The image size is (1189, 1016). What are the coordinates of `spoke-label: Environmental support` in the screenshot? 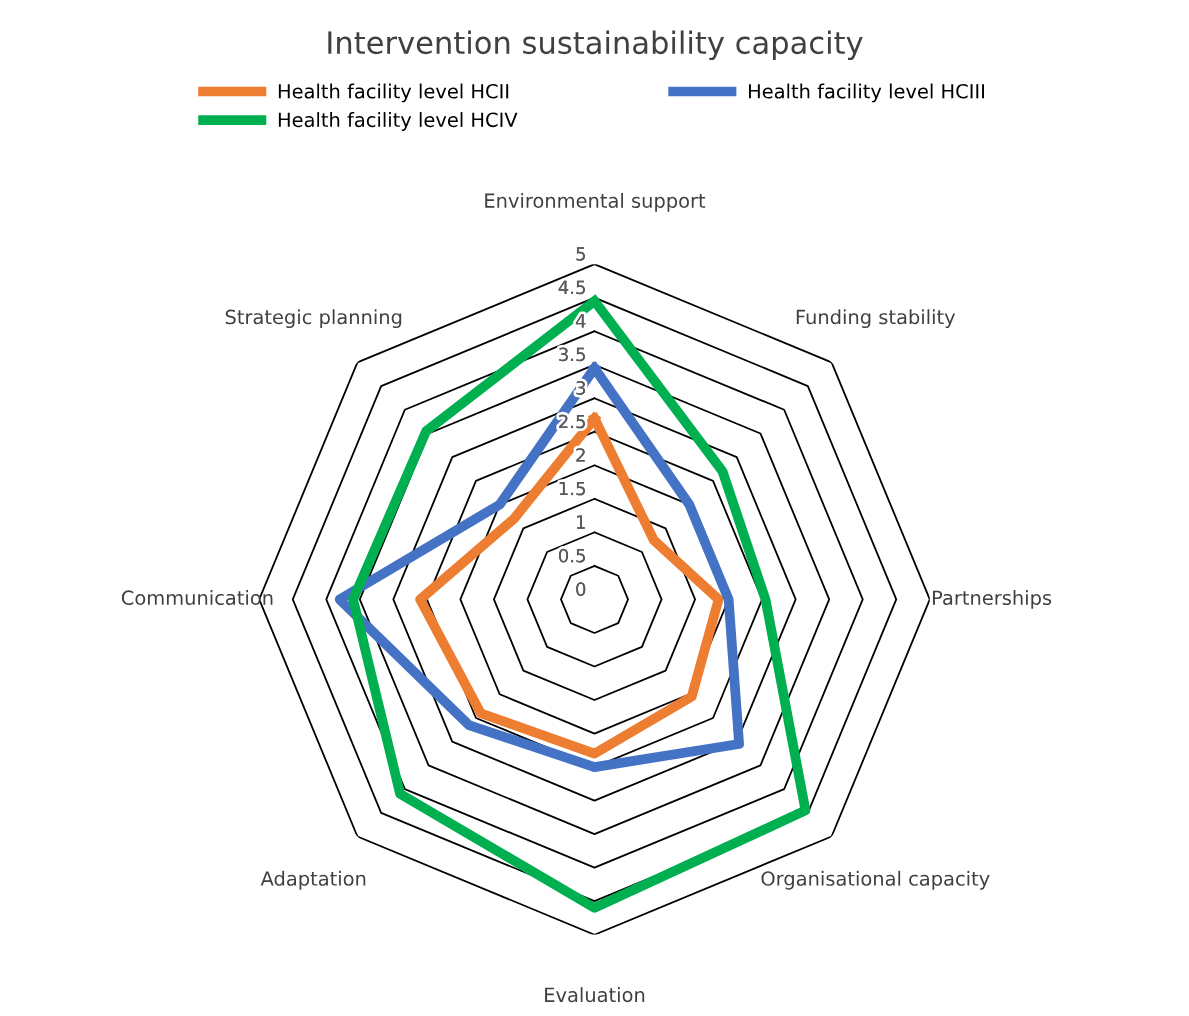 It's located at (595, 202).